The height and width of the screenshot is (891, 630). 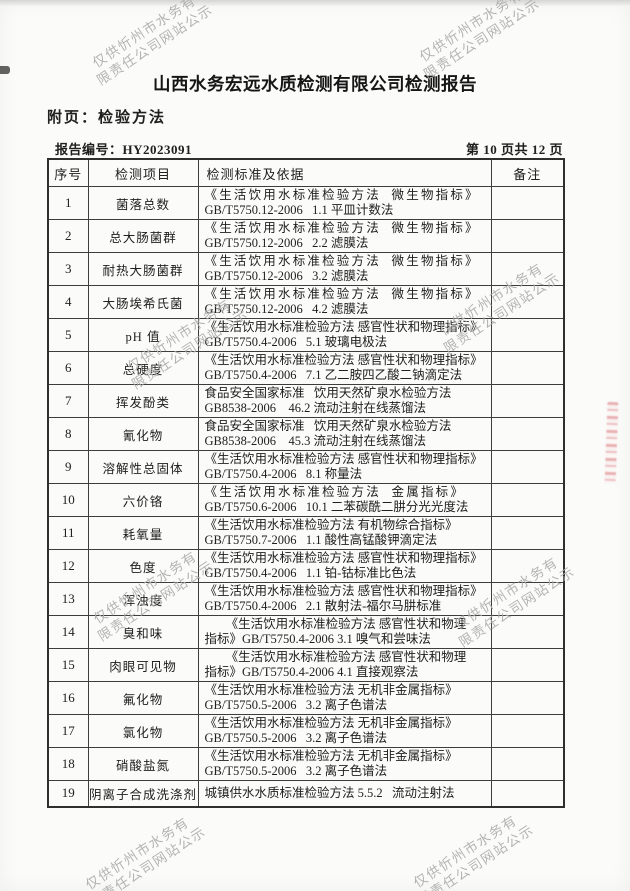 What do you see at coordinates (315, 408) in the screenshot?
I see `standard-line2: GB8538-2006 46.2 流动注射在线蒸馏法` at bounding box center [315, 408].